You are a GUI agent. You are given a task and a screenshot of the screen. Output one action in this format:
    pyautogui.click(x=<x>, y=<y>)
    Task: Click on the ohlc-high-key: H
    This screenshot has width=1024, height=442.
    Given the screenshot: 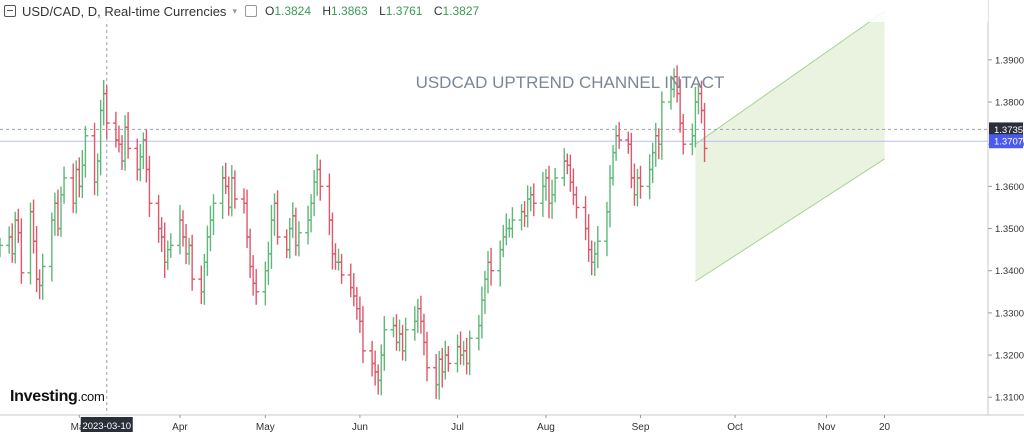 What is the action you would take?
    pyautogui.click(x=327, y=11)
    